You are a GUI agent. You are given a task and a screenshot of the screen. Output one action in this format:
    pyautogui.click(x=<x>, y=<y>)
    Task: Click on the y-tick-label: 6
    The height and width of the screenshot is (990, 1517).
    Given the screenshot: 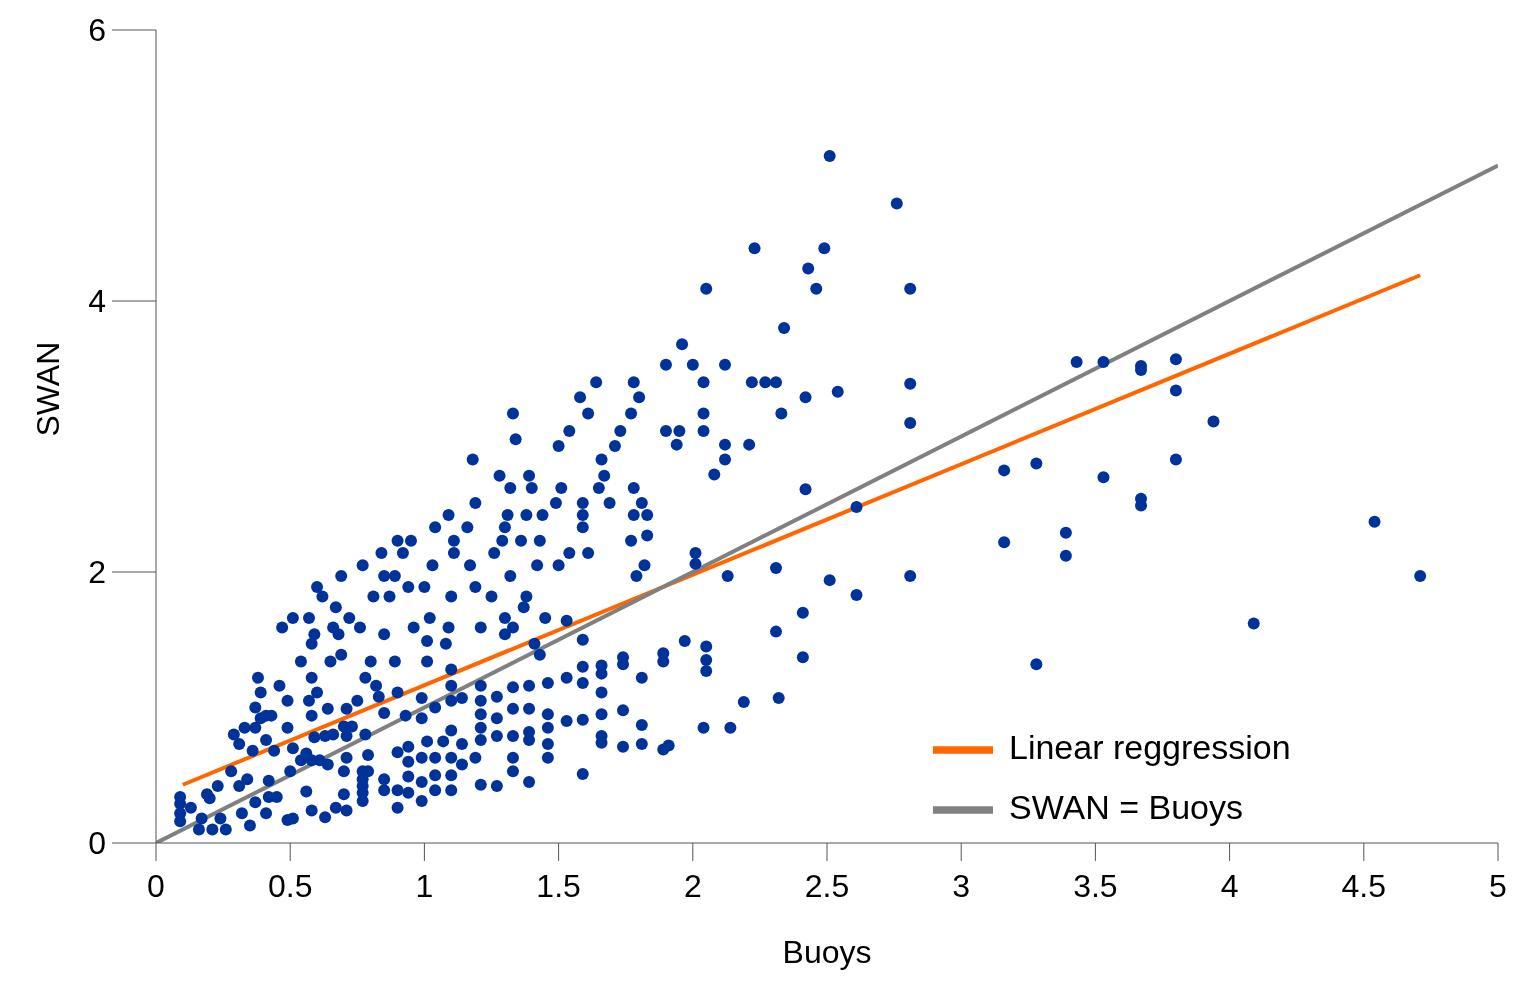 What is the action you would take?
    pyautogui.click(x=97, y=30)
    